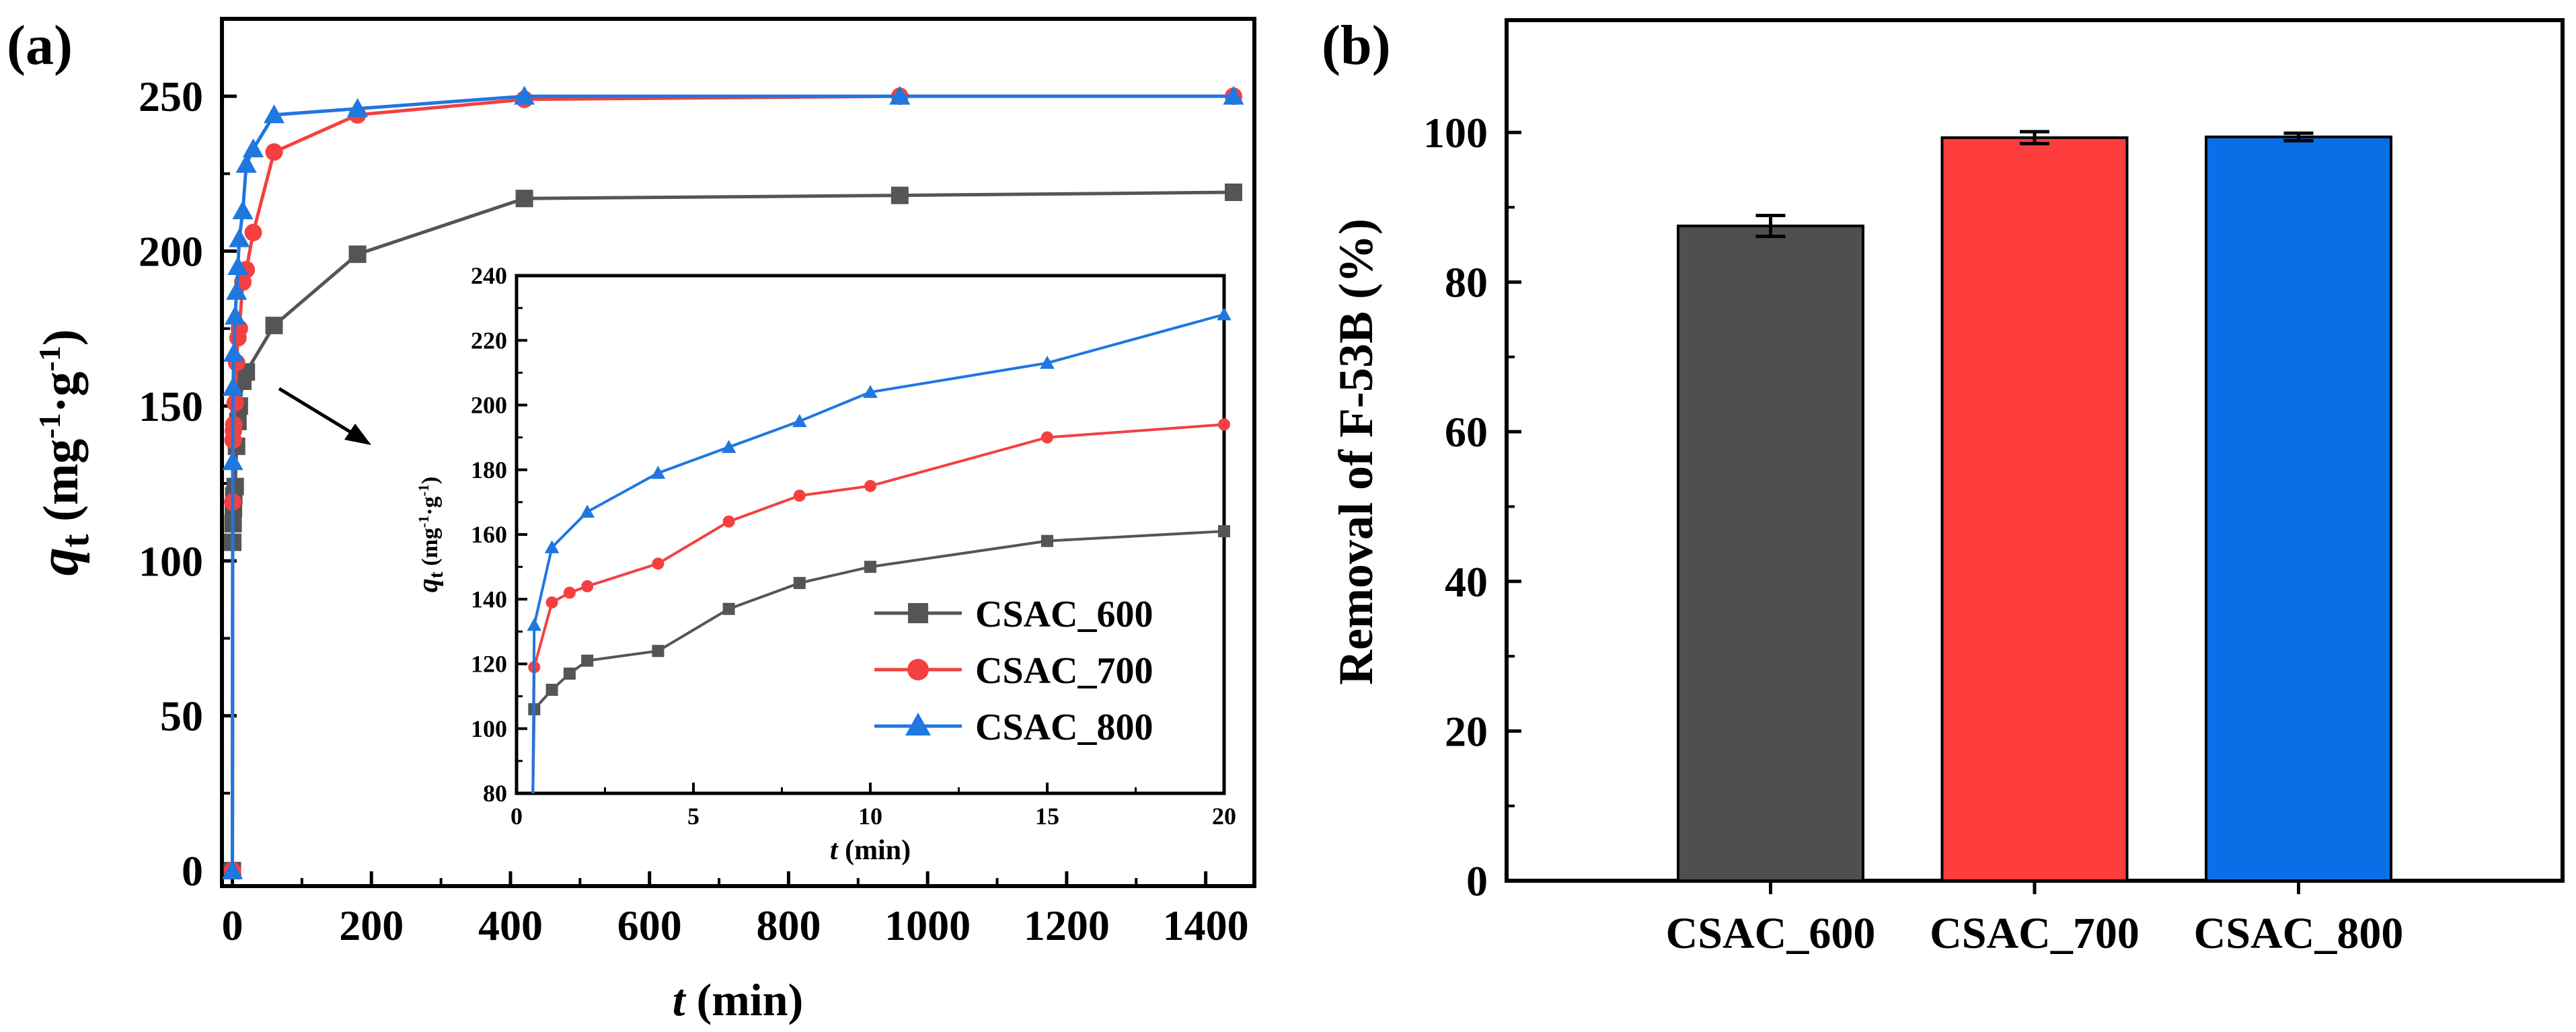  What do you see at coordinates (49, 425) in the screenshot?
I see `panel-a-y-axis-label-sup1: -1` at bounding box center [49, 425].